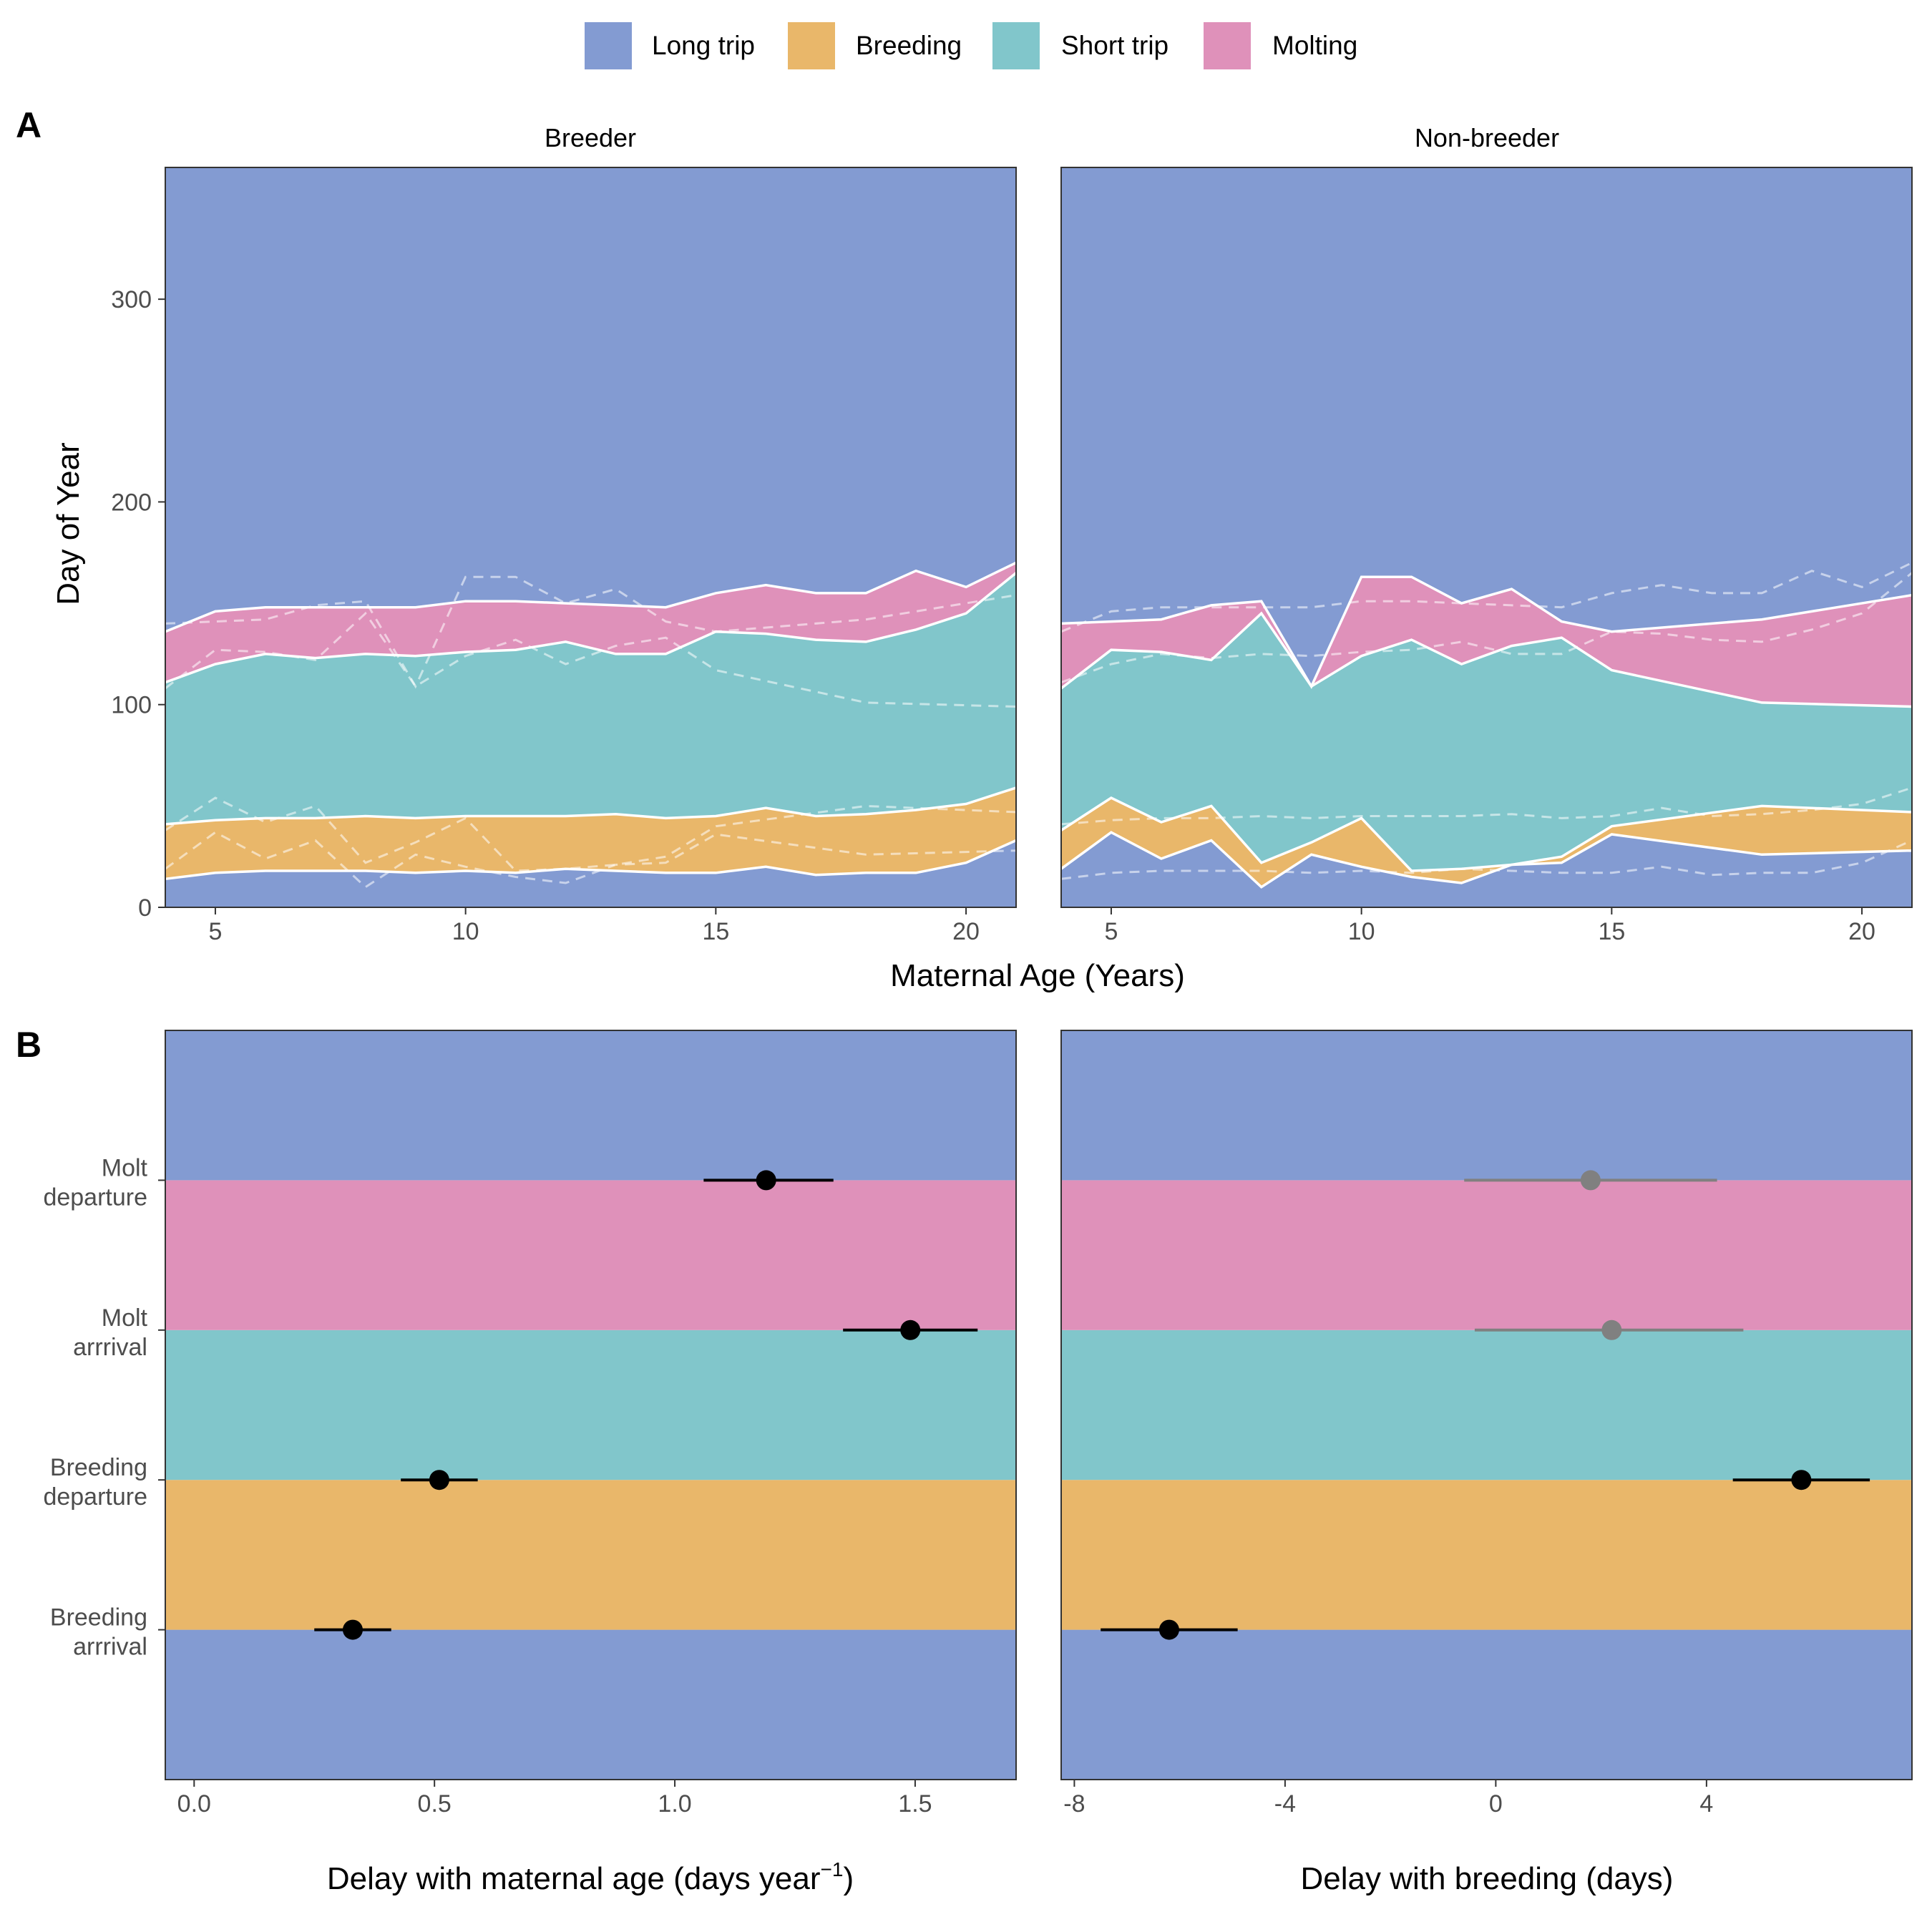  I want to click on panel-b-left-x-axis-title-sup: −1, so click(832, 1869).